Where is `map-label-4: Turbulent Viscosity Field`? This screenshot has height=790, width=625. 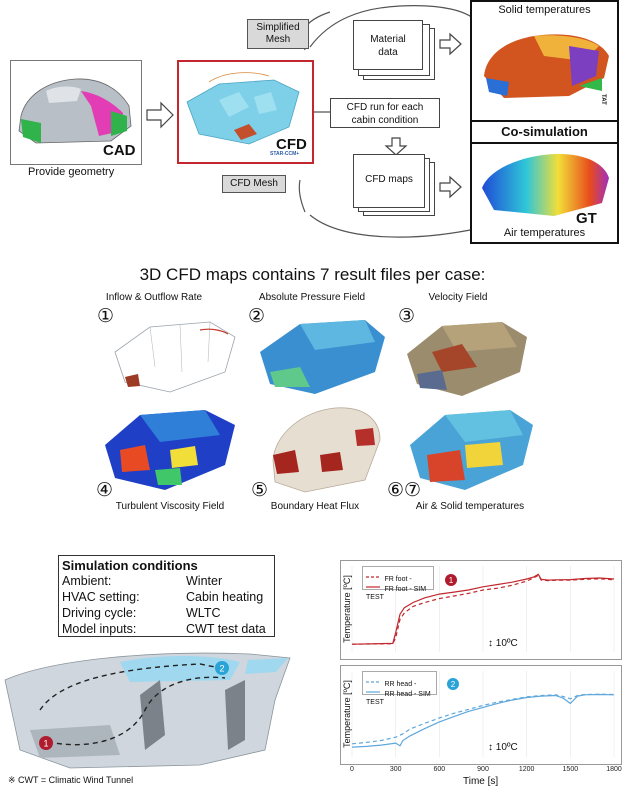
map-label-4: Turbulent Viscosity Field is located at coordinates (170, 506).